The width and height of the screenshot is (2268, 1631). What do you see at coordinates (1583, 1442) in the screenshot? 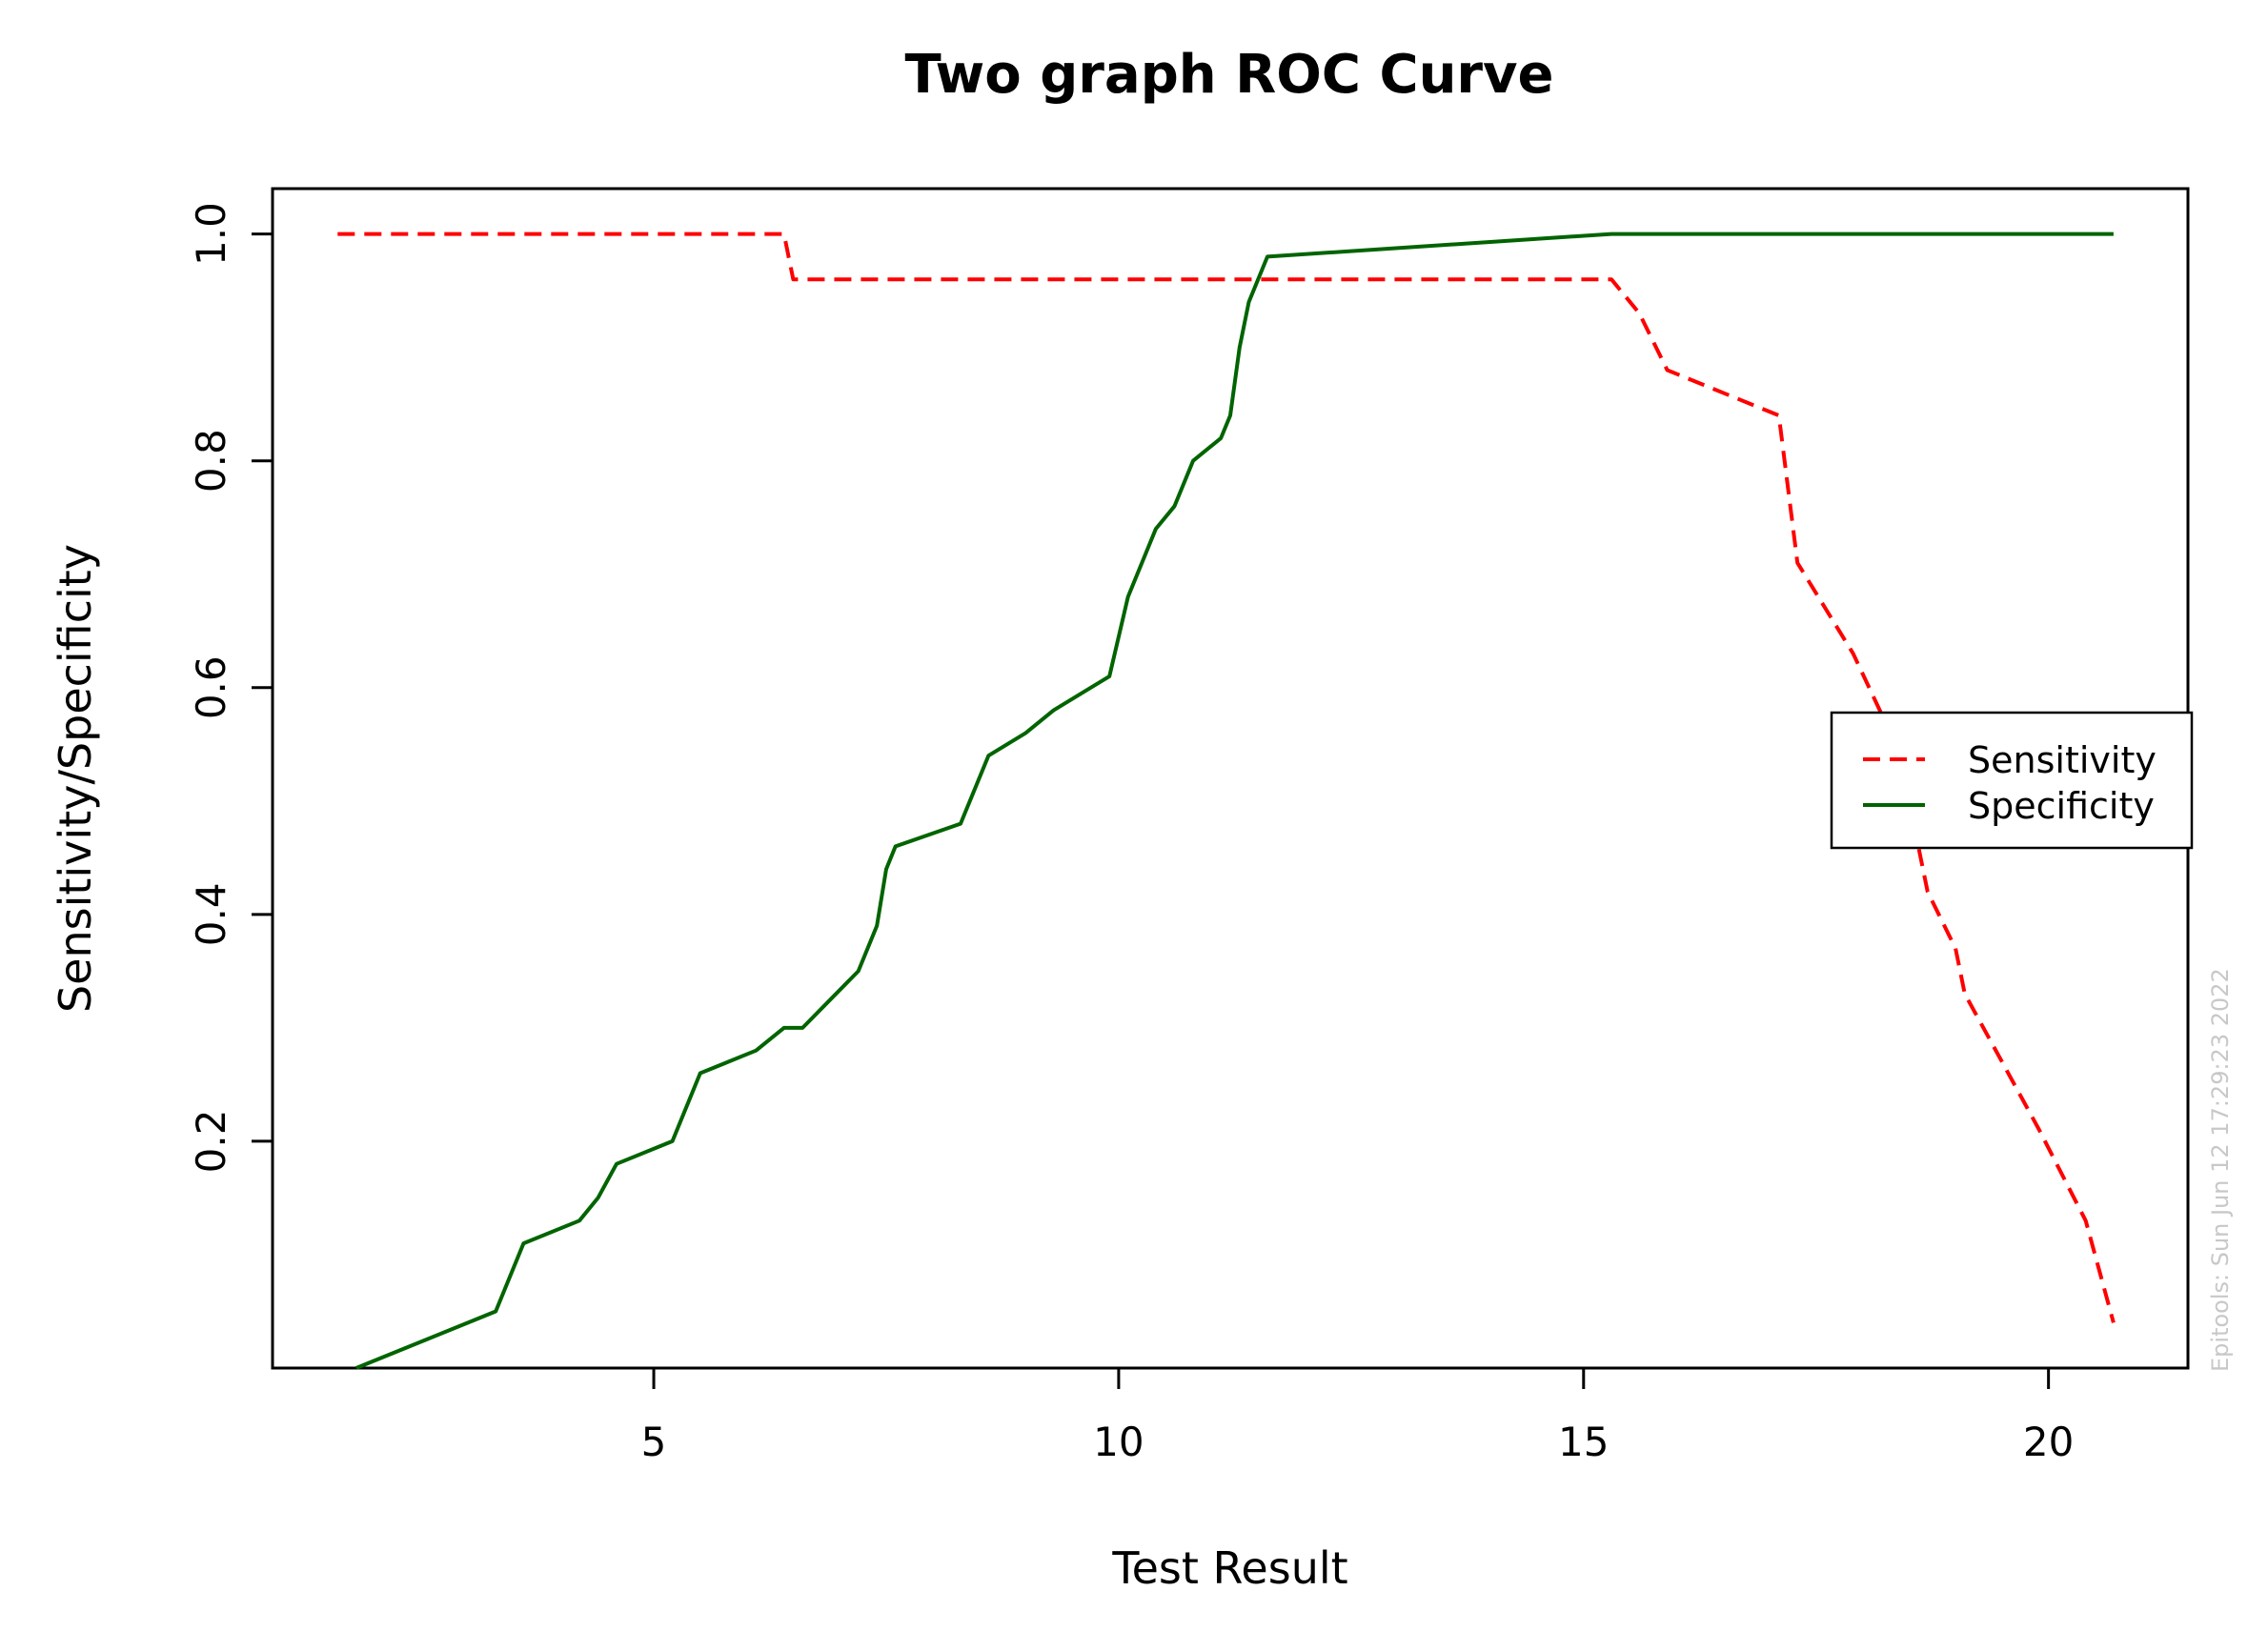
I see `x-tick-label: 15` at bounding box center [1583, 1442].